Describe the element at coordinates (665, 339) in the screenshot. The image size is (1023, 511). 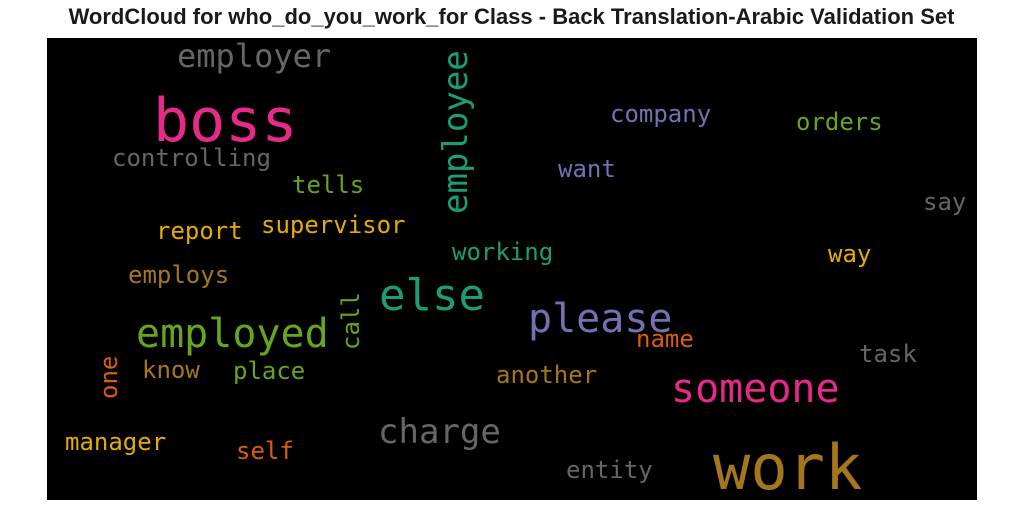
I see `word-name: name` at that location.